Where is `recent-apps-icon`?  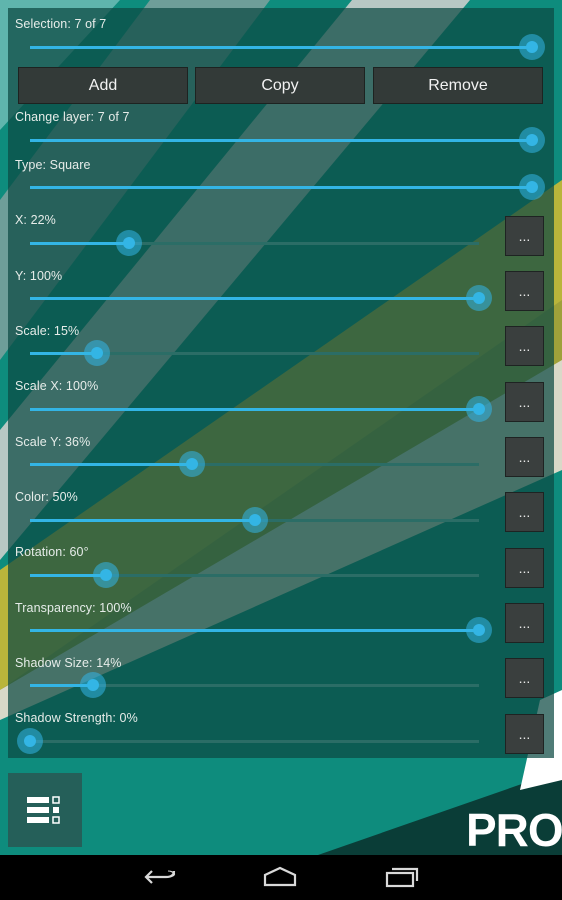
recent-apps-icon is located at coordinates (402, 877).